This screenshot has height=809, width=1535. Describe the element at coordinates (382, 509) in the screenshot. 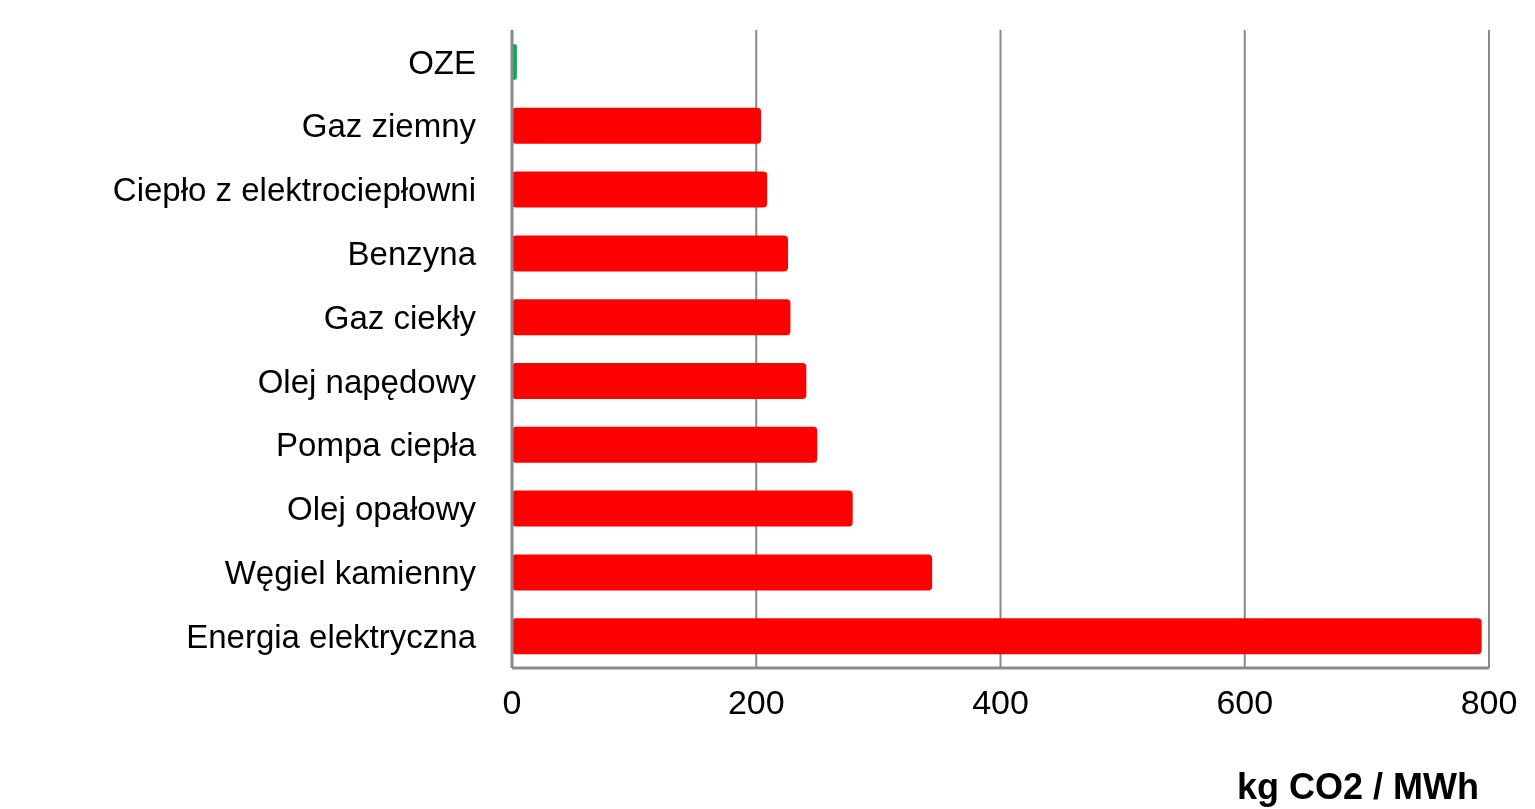

I see `y-tick-label: Olej opałowy` at that location.